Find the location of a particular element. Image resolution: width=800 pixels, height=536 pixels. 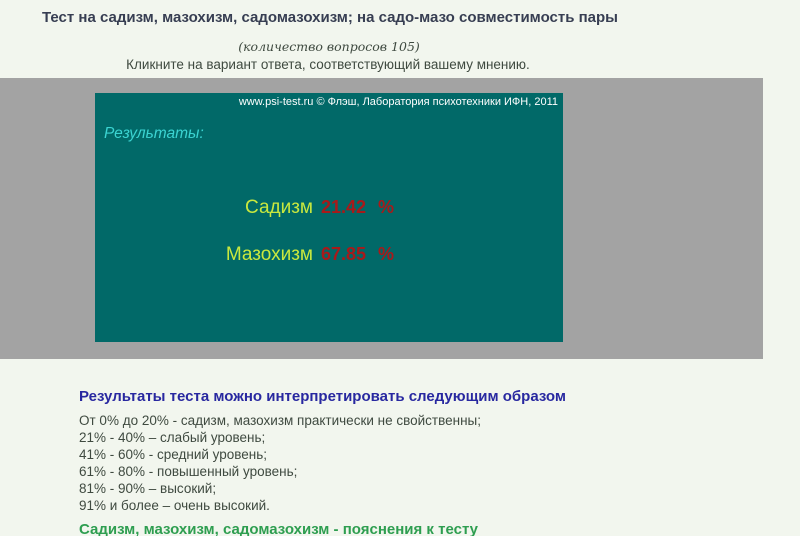

result-row-sadism: Садизм 21.42% is located at coordinates (329, 208).